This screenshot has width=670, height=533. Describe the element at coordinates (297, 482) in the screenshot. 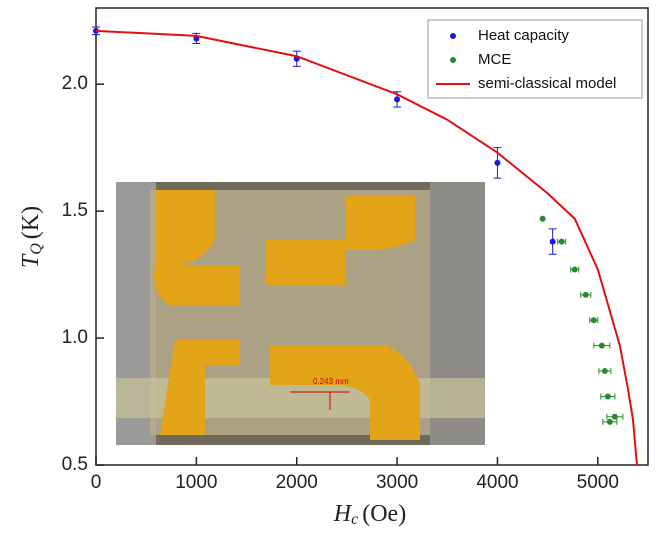

I see `x-tick-label: 2000` at that location.